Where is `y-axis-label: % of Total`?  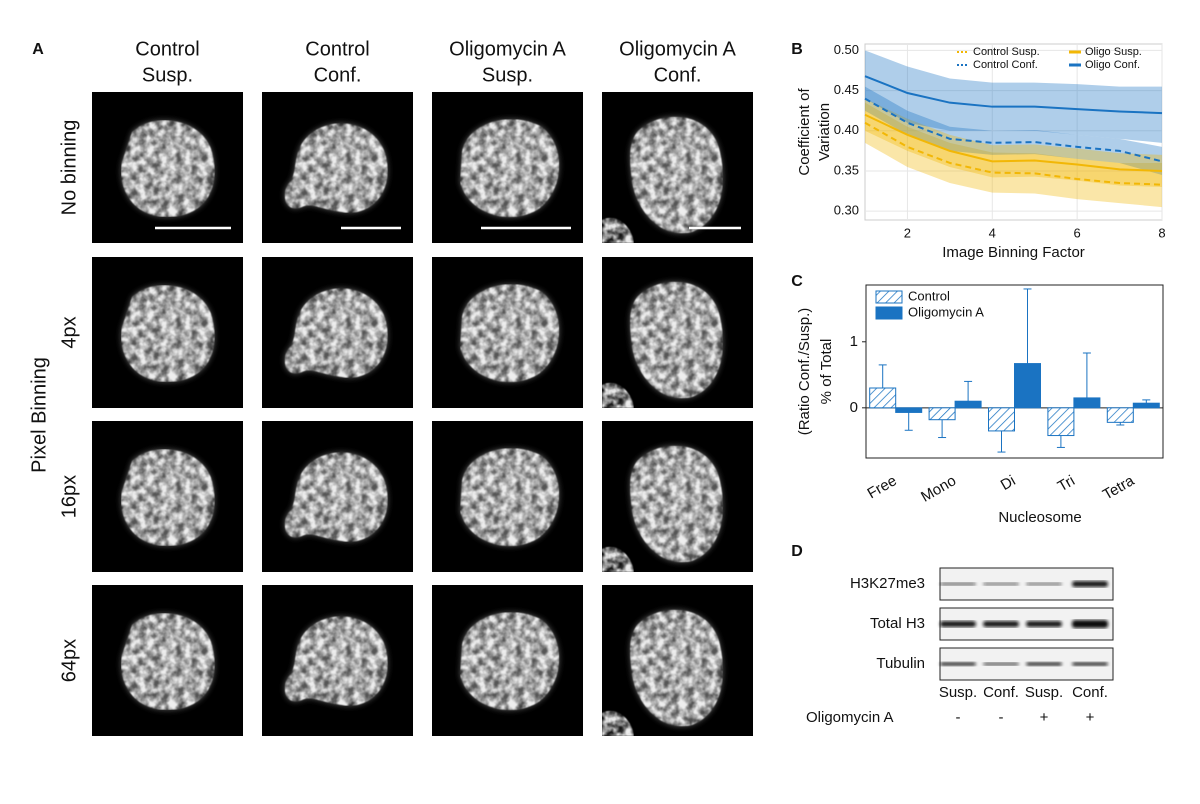
y-axis-label: % of Total is located at coordinates (826, 372).